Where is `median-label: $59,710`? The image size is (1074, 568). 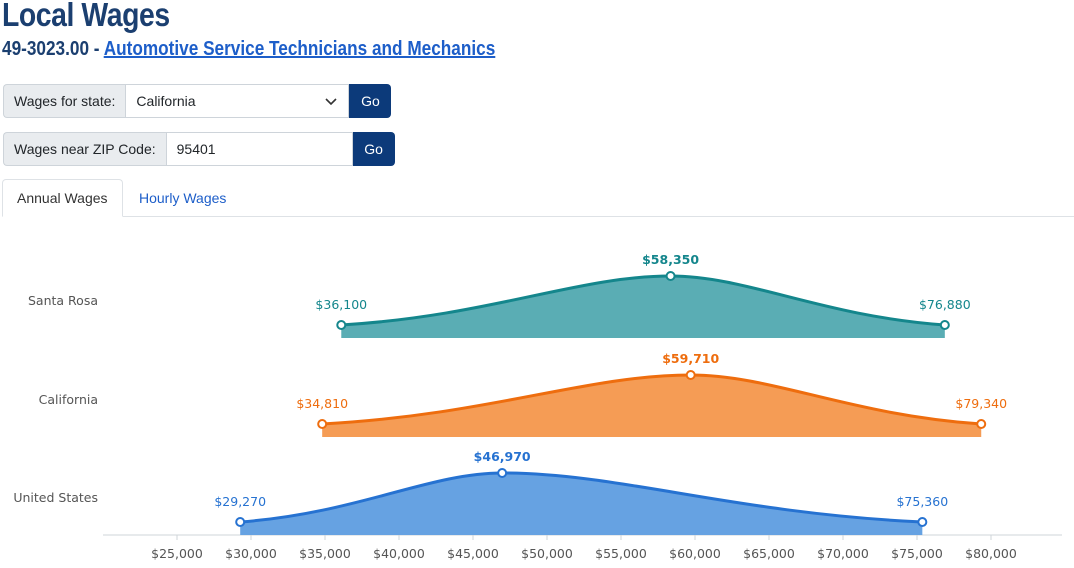
median-label: $59,710 is located at coordinates (690, 358).